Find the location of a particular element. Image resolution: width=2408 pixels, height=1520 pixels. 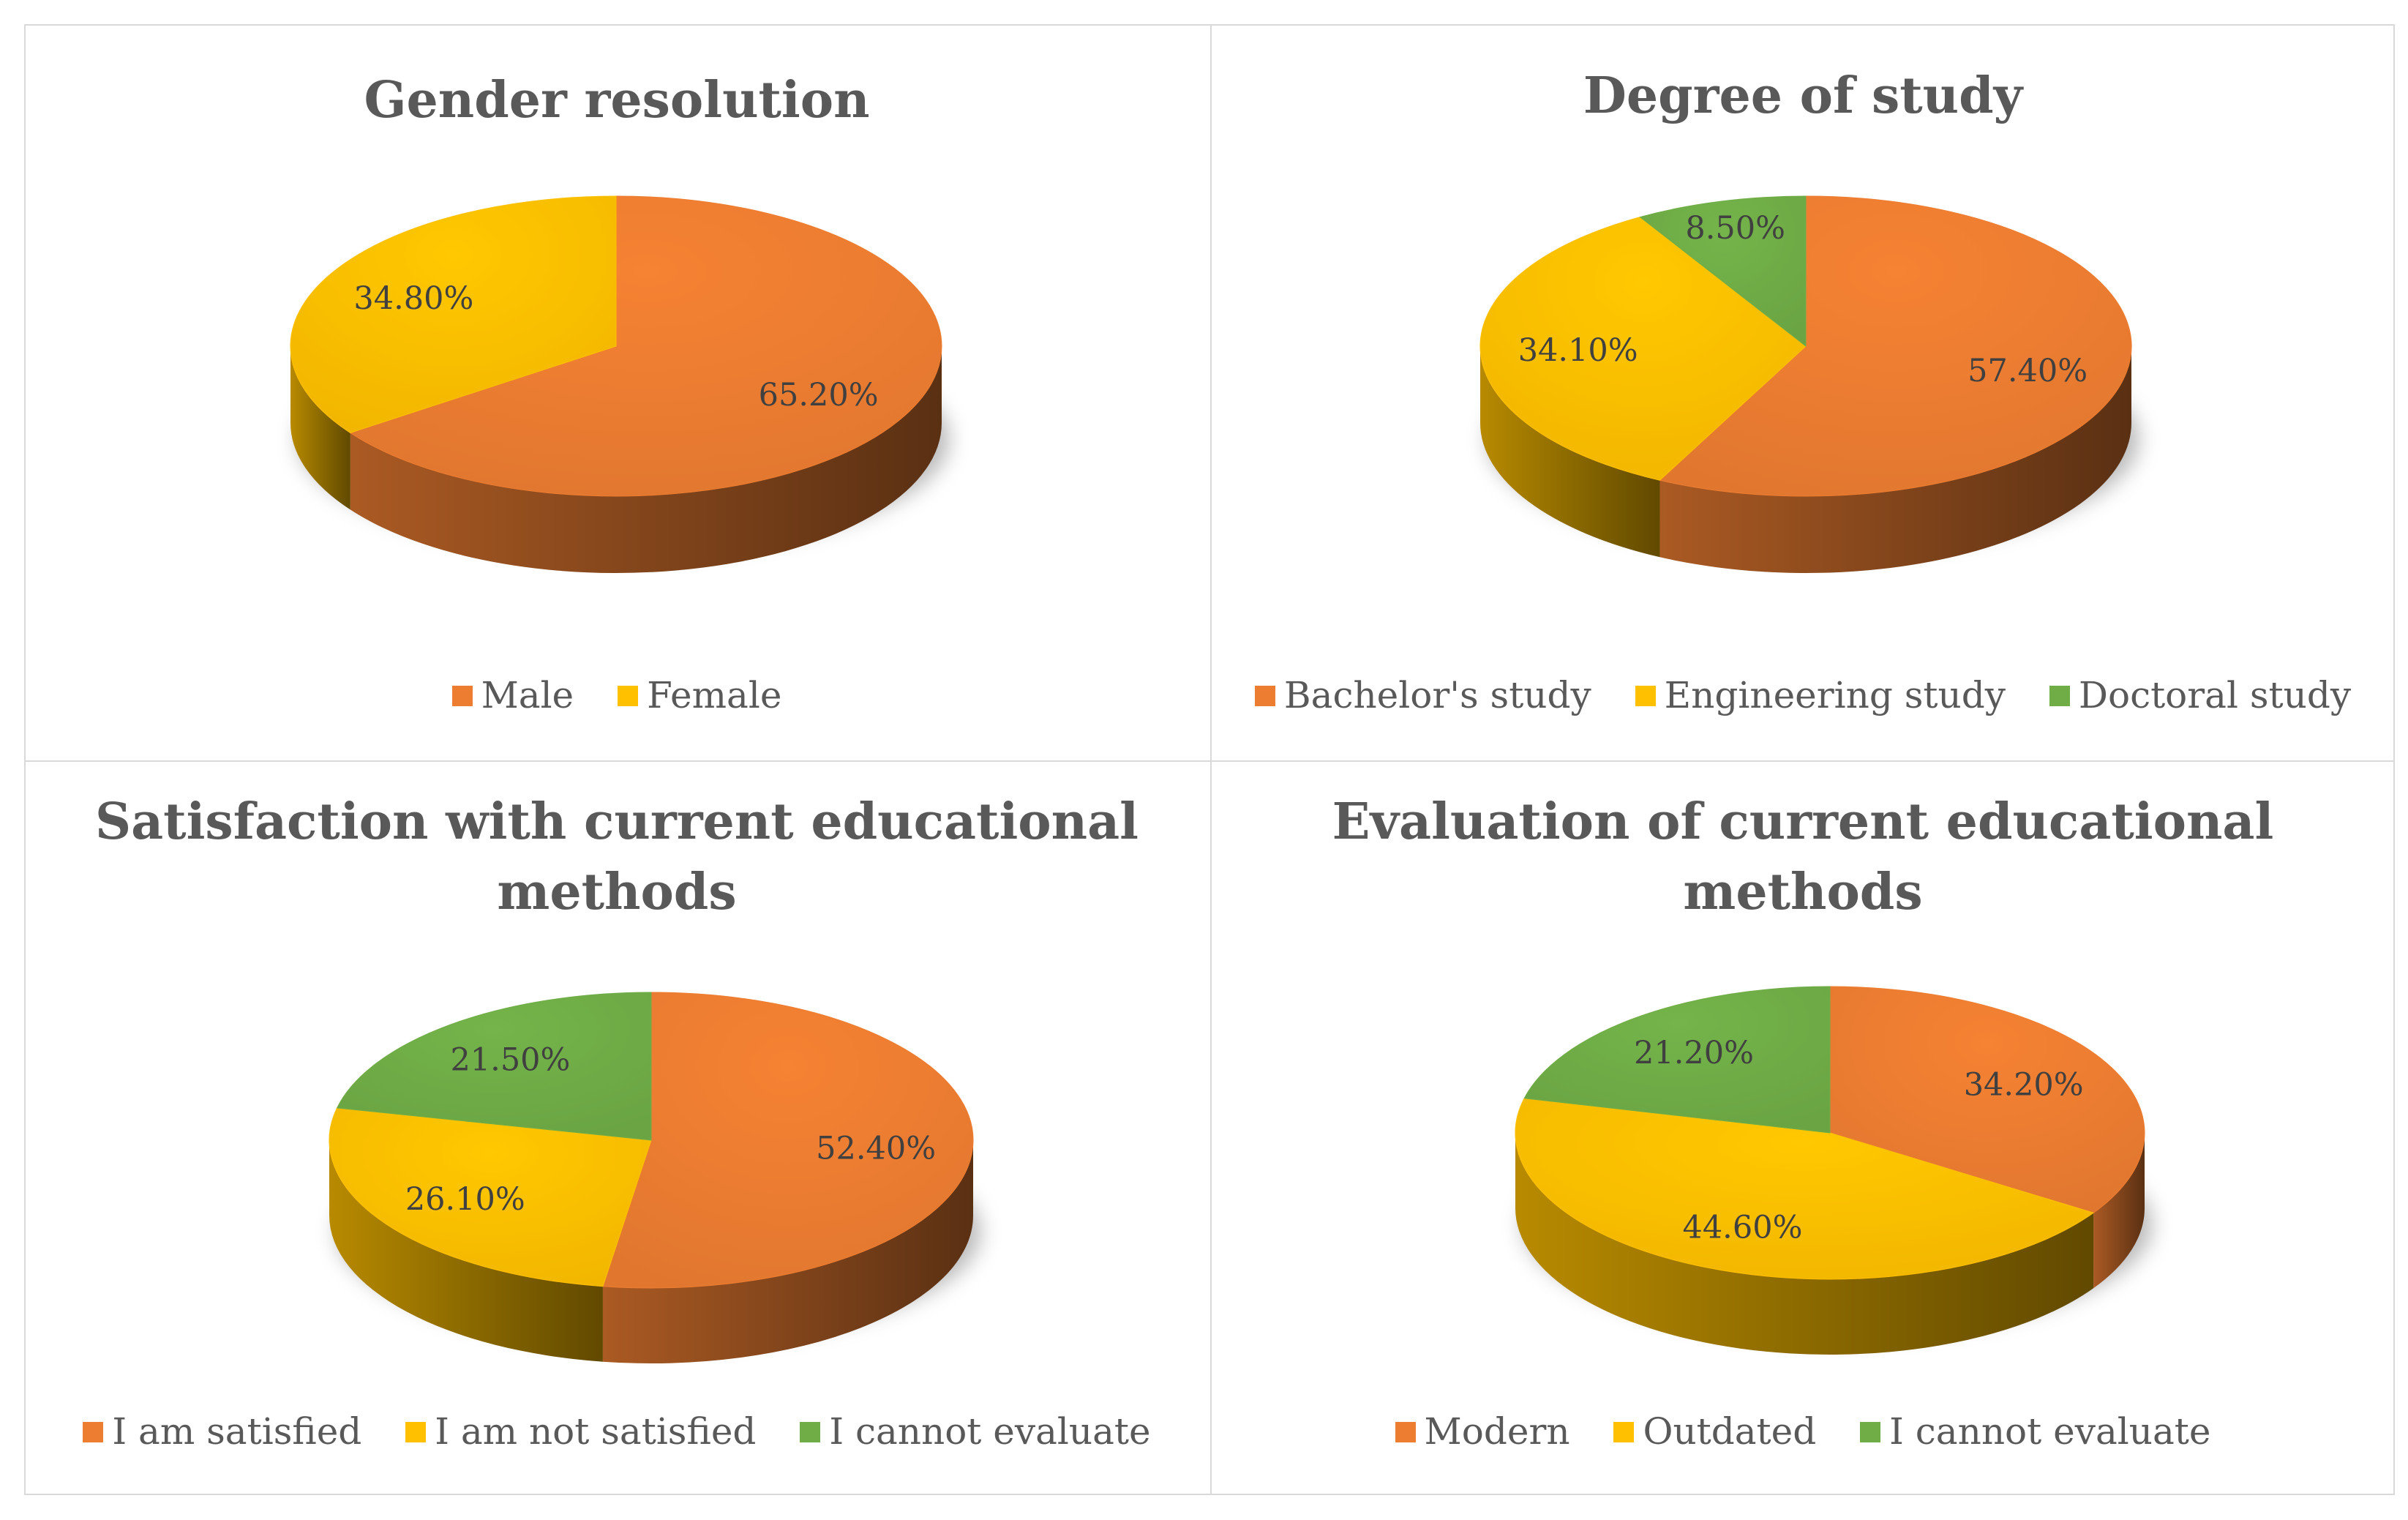

legend-label: Male is located at coordinates (527, 695).